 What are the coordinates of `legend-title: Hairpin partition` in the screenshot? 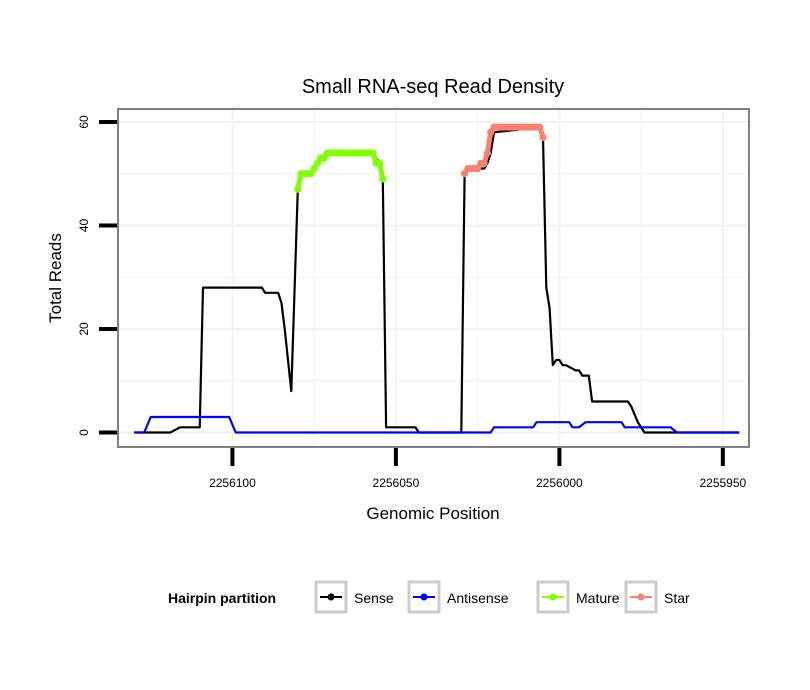 It's located at (222, 598).